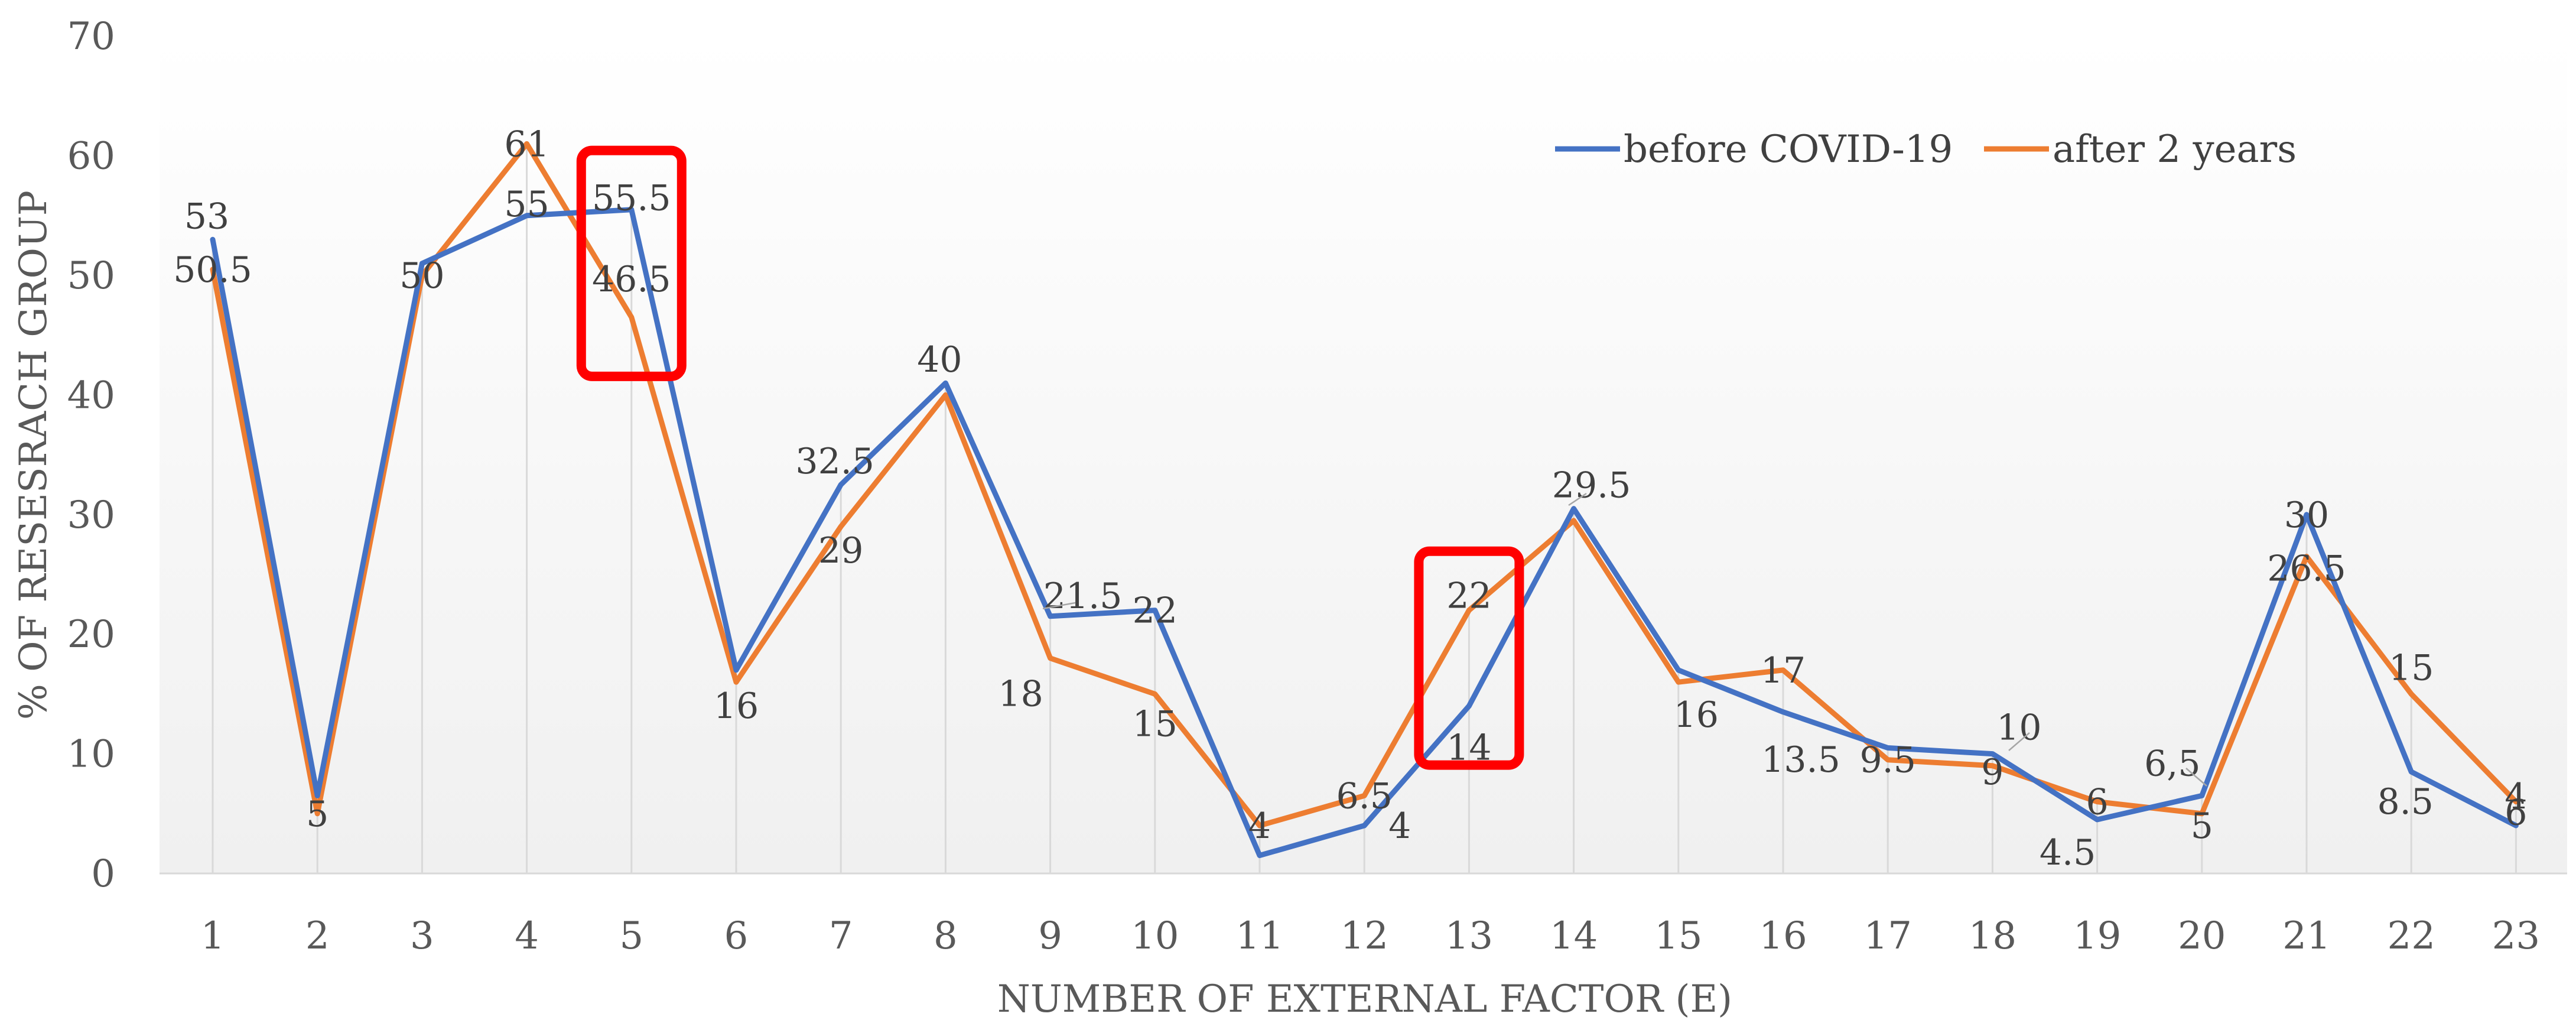  Describe the element at coordinates (632, 199) in the screenshot. I see `data-label: 55.5` at that location.